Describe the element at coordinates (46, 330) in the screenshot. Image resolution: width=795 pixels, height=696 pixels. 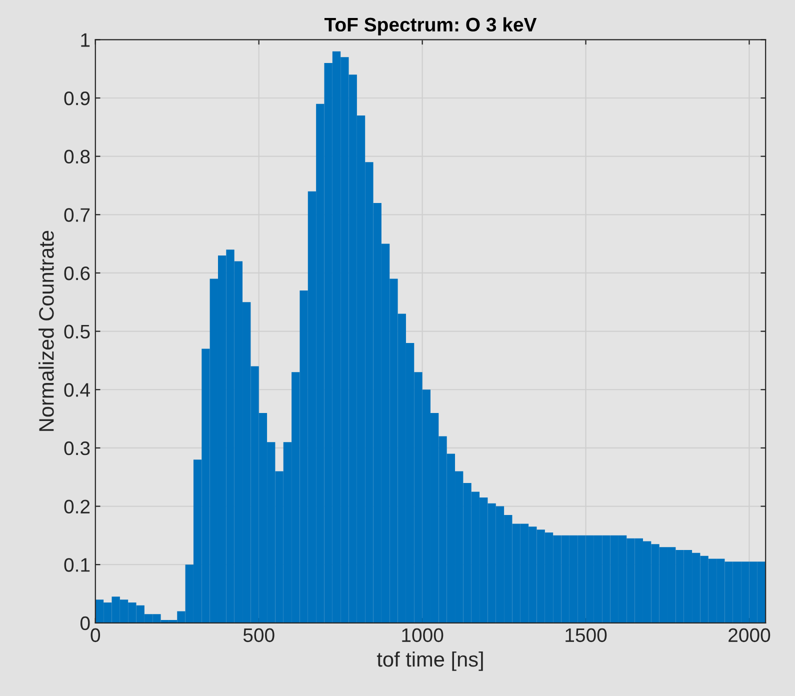
I see `y-axis-title: Normalized Countrate` at that location.